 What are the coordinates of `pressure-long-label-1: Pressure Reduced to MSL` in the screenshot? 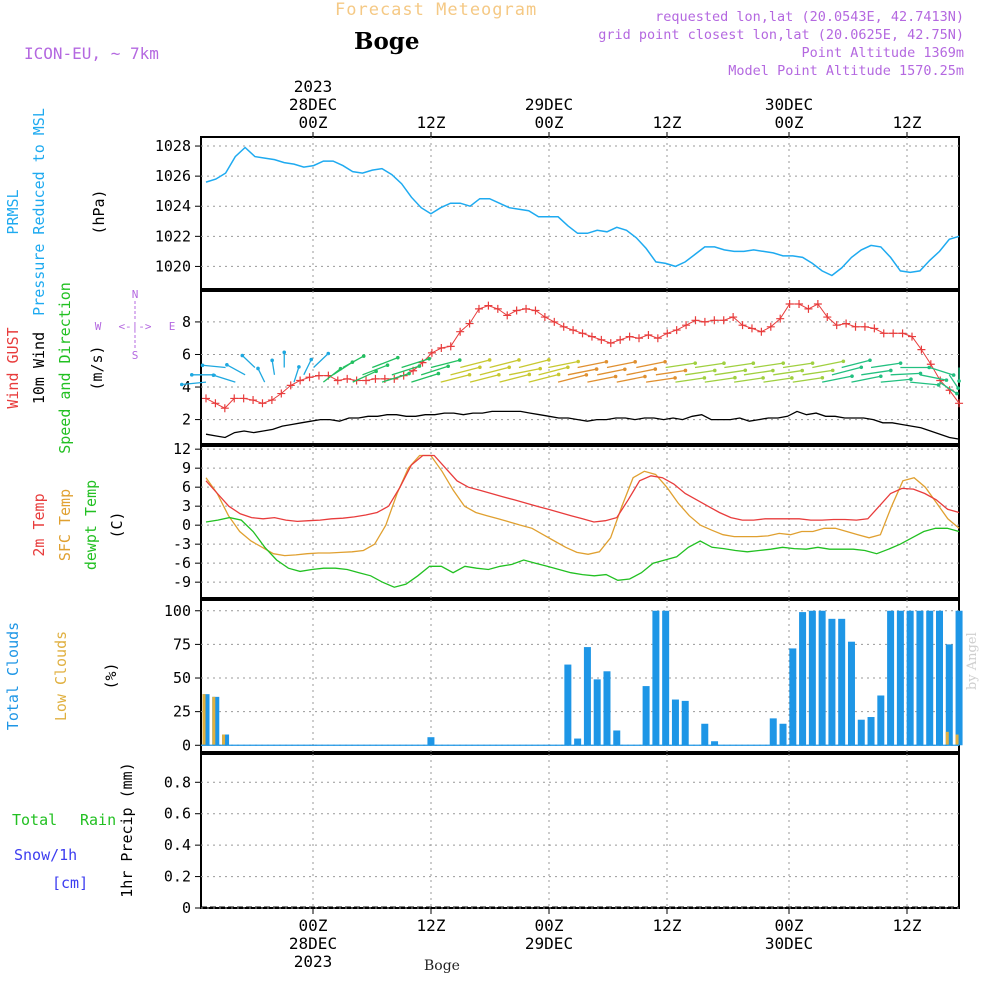 It's located at (39, 212).